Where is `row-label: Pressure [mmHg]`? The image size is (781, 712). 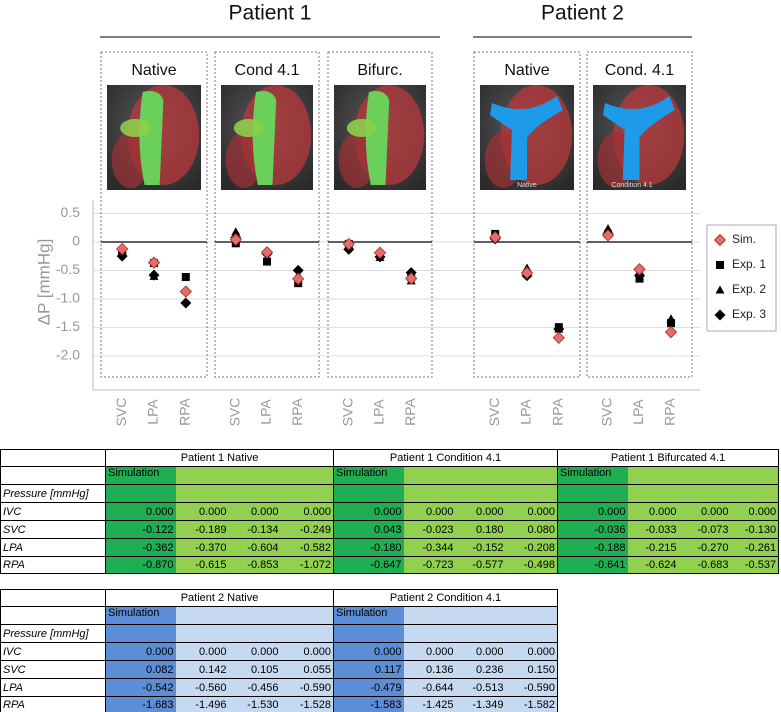
row-label: Pressure [mmHg] is located at coordinates (53, 633).